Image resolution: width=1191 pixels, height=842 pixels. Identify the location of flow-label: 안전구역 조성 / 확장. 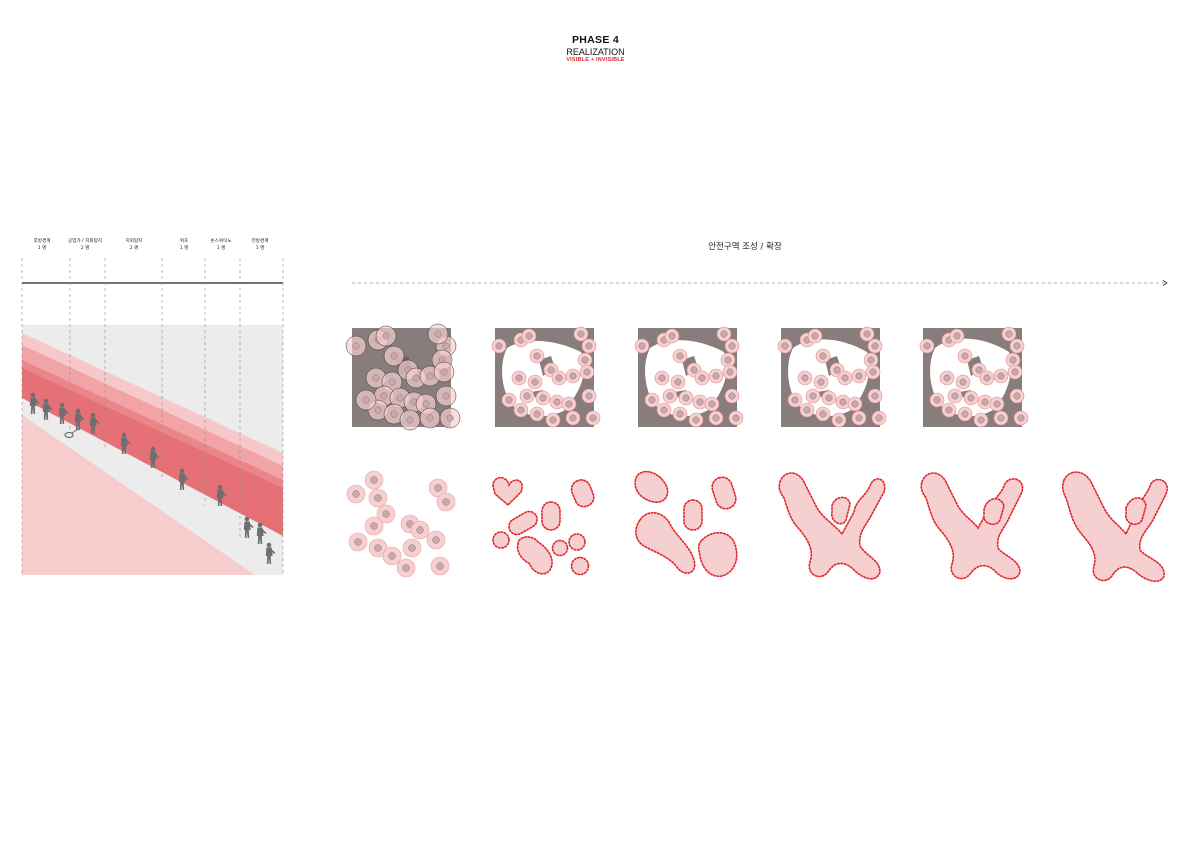
(745, 247).